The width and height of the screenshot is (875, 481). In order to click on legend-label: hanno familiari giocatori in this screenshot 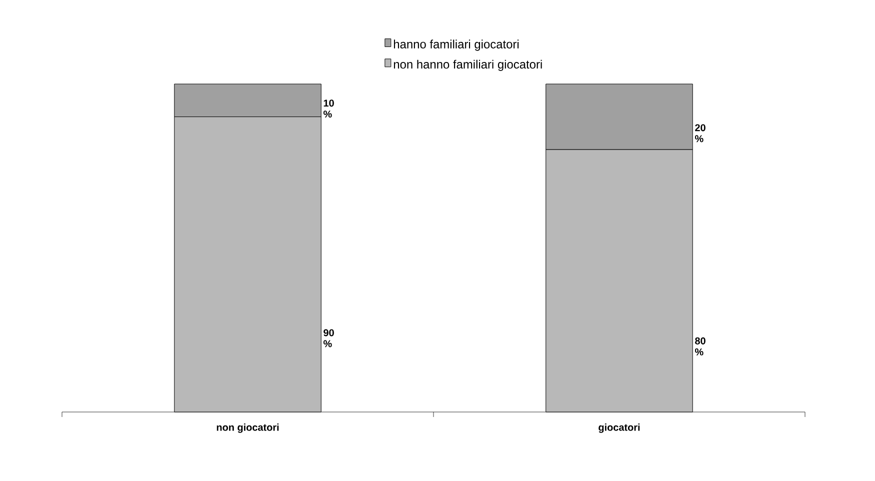, I will do `click(456, 45)`.